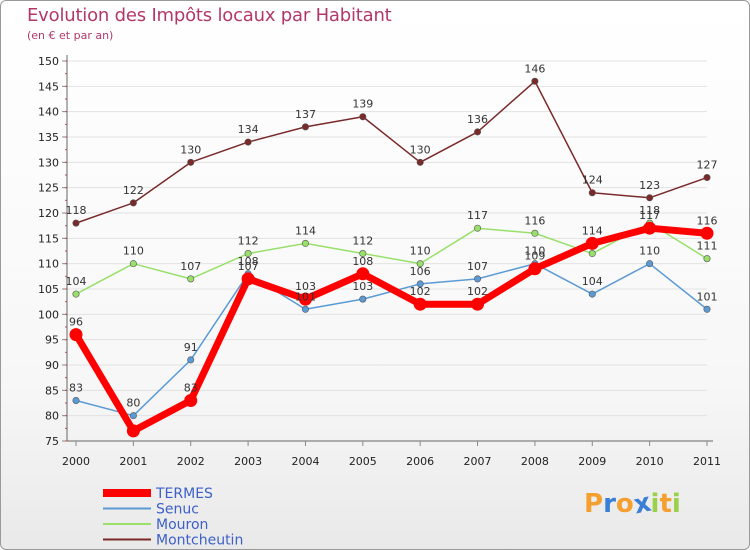 The height and width of the screenshot is (550, 750). Describe the element at coordinates (420, 461) in the screenshot. I see `x-tick-label-2006: 2006` at that location.